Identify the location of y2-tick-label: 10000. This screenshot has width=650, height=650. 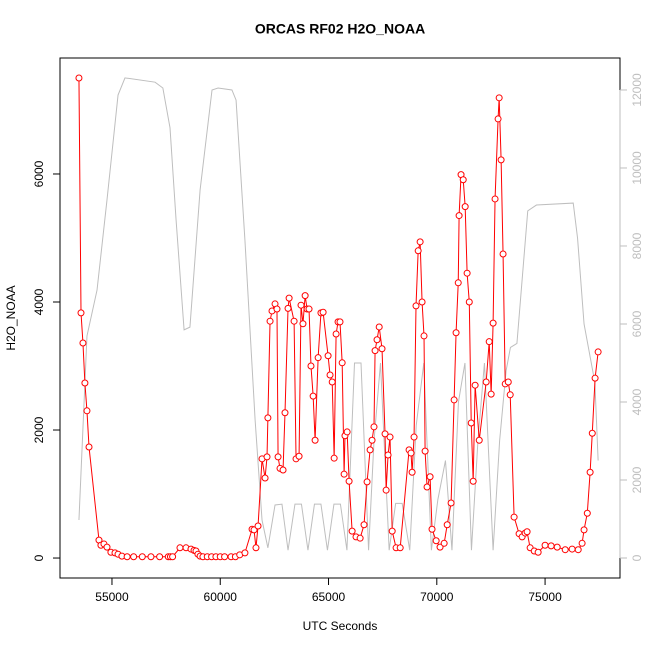
(637, 168).